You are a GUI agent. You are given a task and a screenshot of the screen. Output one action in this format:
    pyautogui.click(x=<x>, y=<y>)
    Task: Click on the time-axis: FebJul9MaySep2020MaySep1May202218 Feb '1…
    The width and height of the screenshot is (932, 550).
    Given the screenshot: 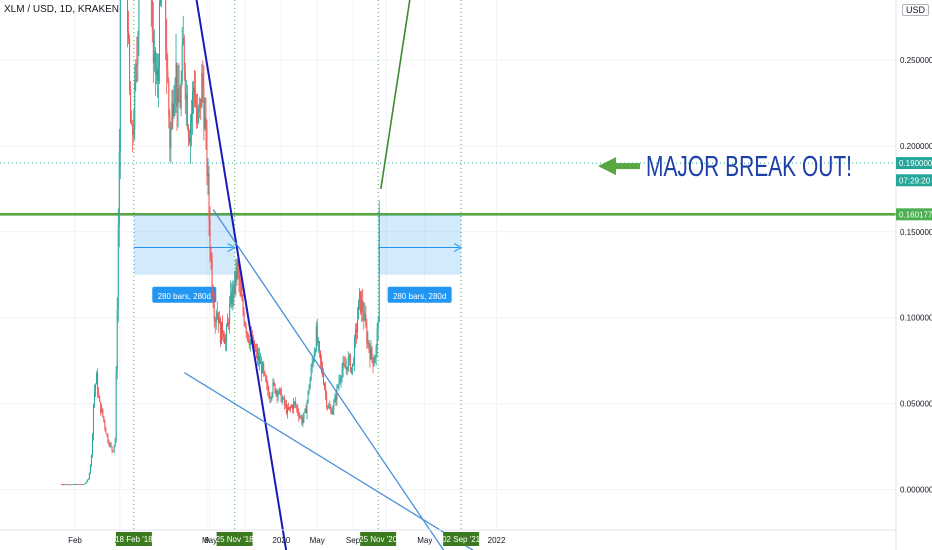 What is the action you would take?
    pyautogui.click(x=448, y=537)
    